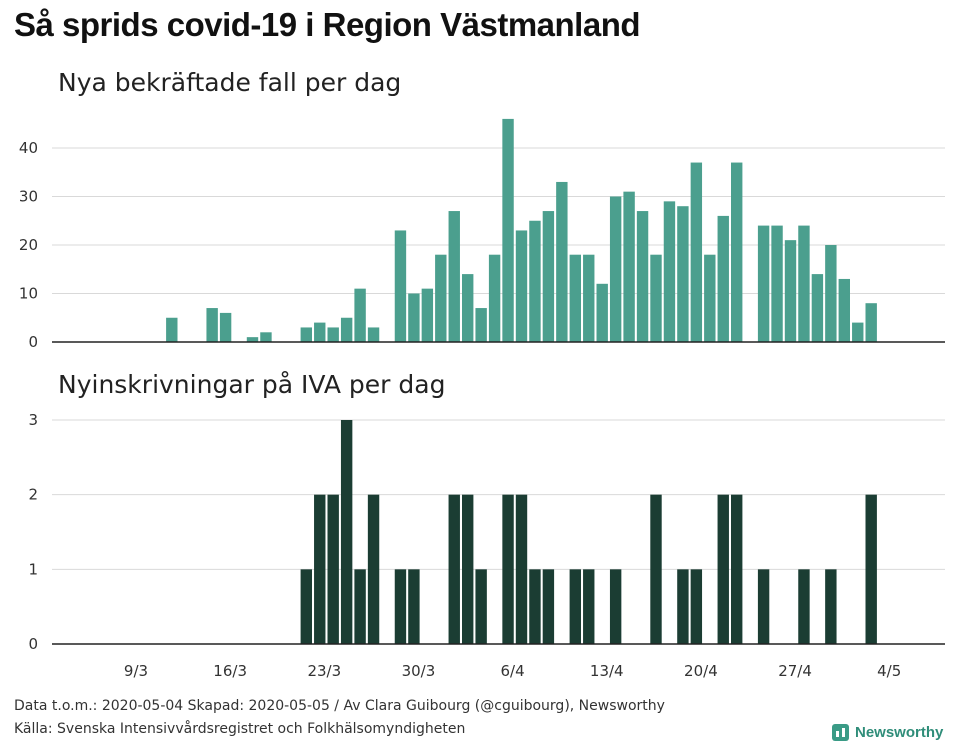 The image size is (960, 750). I want to click on x-tick-label: 13/4, so click(607, 671).